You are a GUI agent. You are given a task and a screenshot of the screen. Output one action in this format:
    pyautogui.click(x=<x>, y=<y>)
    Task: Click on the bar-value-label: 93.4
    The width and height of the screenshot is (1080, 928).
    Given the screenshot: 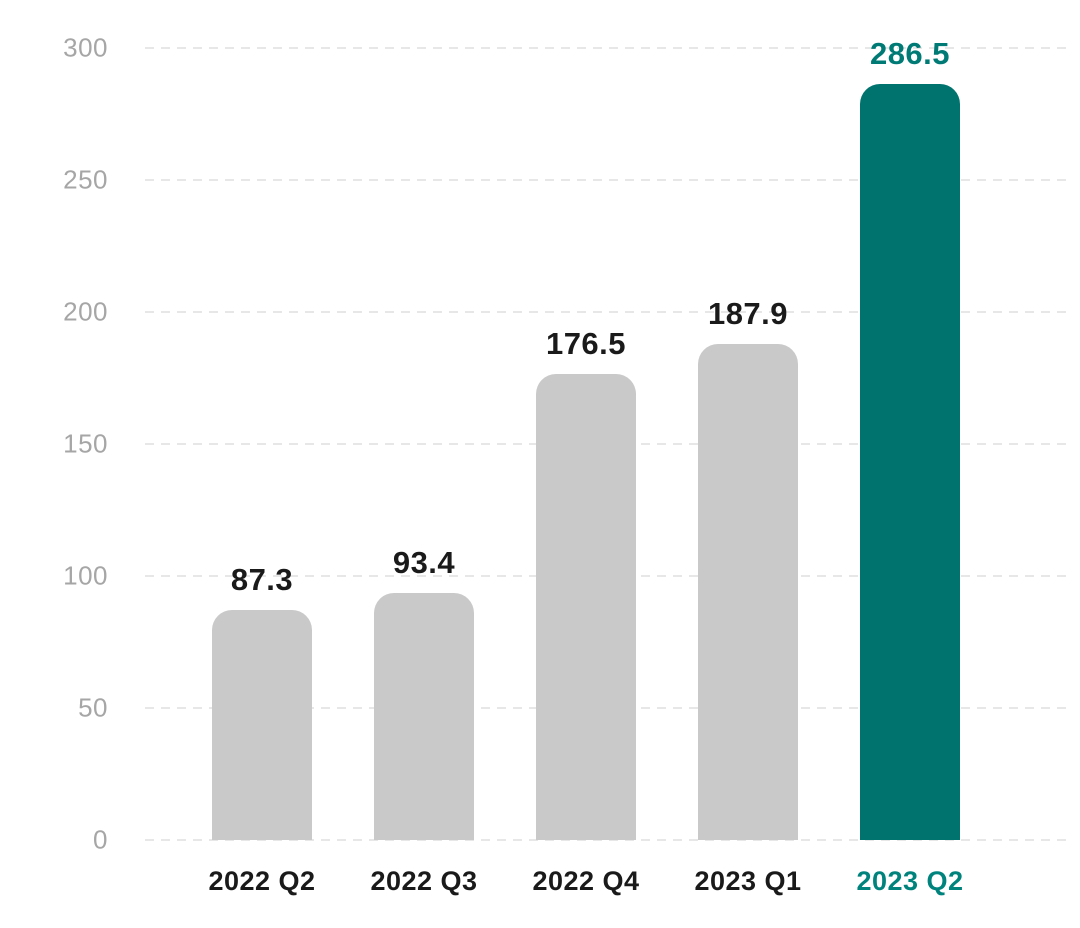 What is the action you would take?
    pyautogui.click(x=424, y=563)
    